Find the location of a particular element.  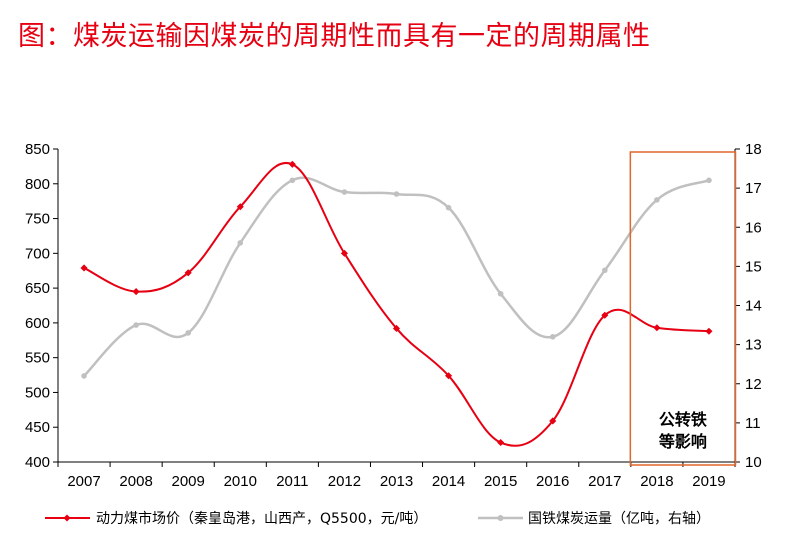

left-tick-label: 400 is located at coordinates (37, 462).